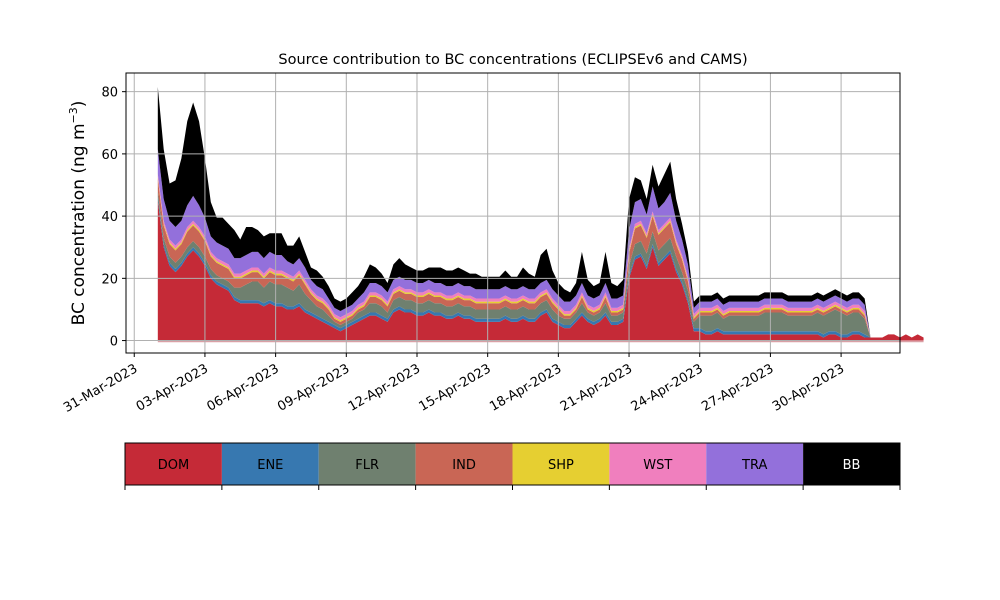  I want to click on x-tick-label: 06-Apr-2023, so click(242, 387).